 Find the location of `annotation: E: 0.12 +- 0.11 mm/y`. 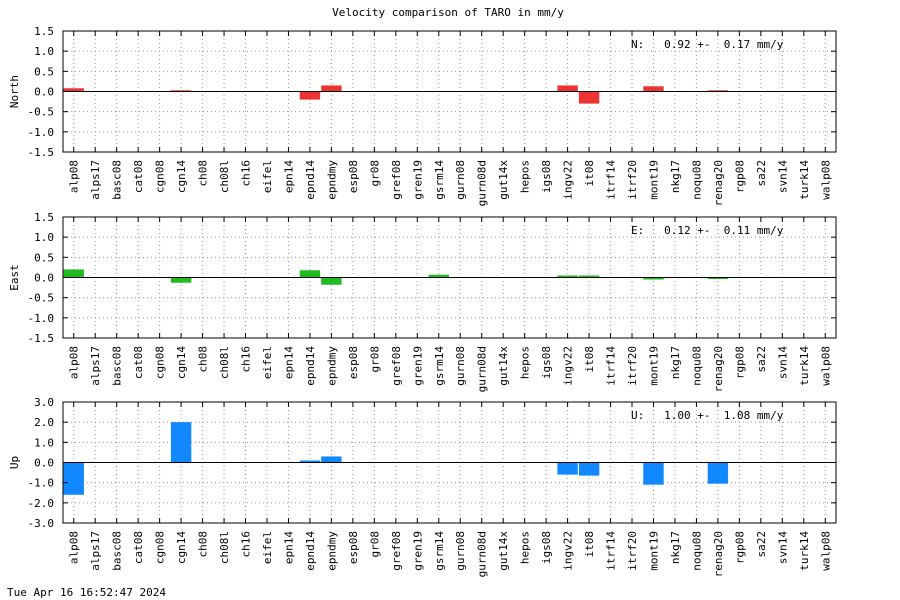

annotation: E: 0.12 +- 0.11 mm/y is located at coordinates (707, 230).